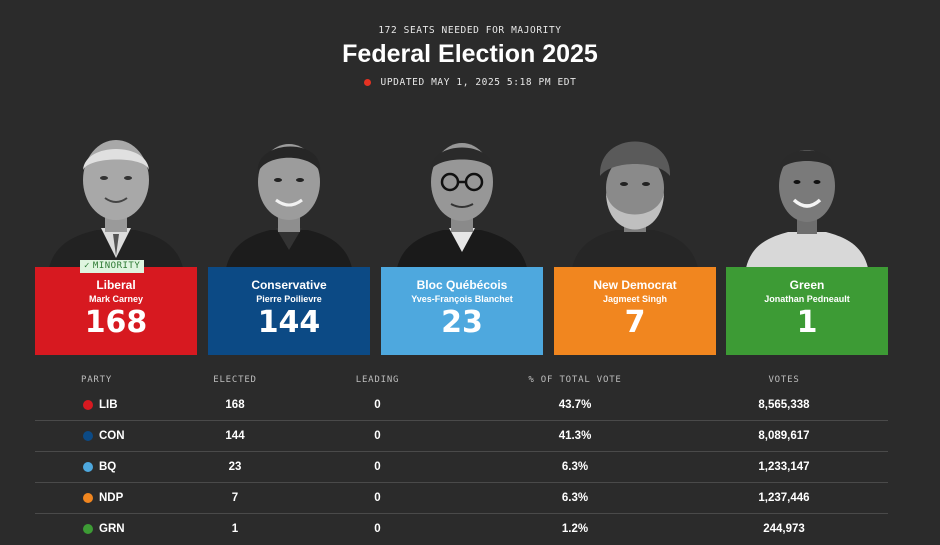  Describe the element at coordinates (367, 82) in the screenshot. I see `live-indicator-icon` at that location.